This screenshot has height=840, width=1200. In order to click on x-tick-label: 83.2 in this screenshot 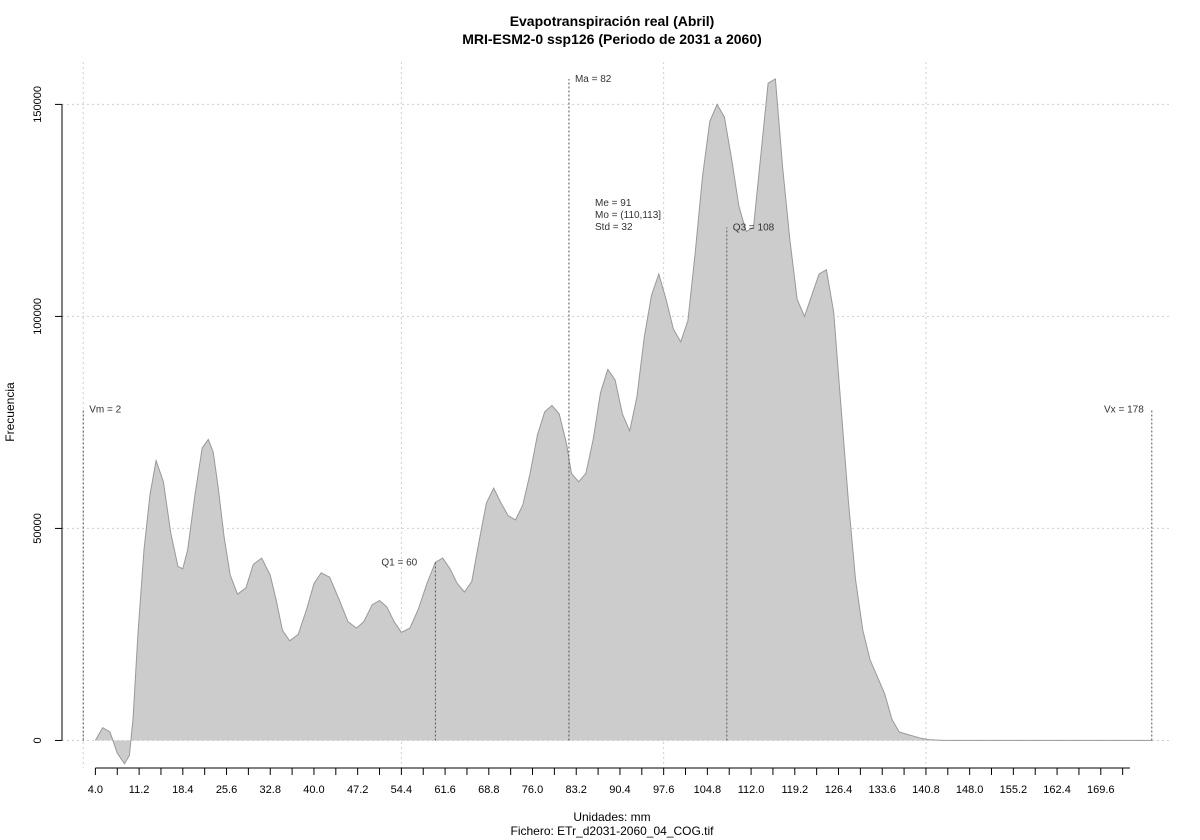, I will do `click(576, 790)`.